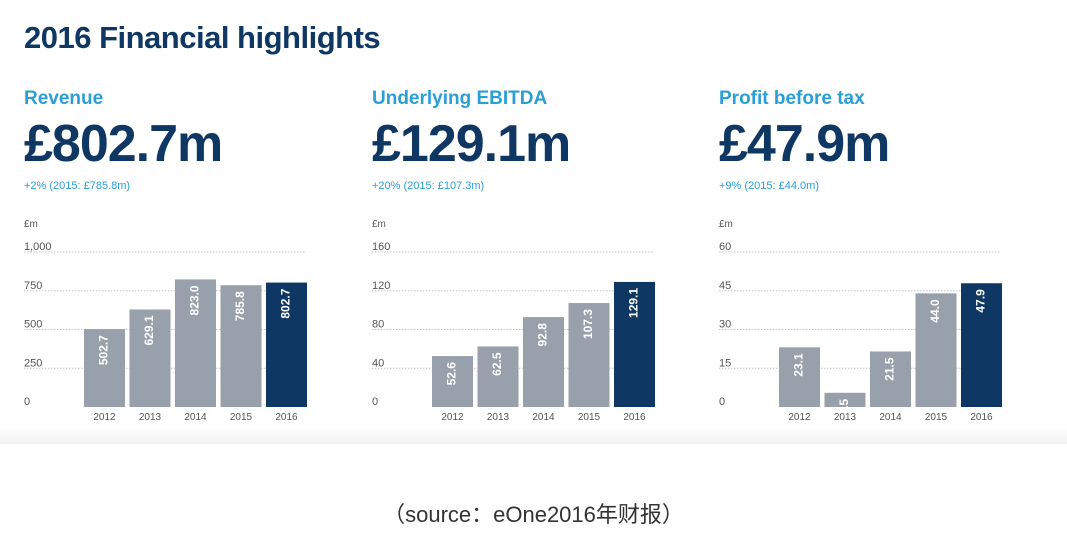 The image size is (1067, 545). What do you see at coordinates (381, 286) in the screenshot?
I see `y-tick-label: 120` at bounding box center [381, 286].